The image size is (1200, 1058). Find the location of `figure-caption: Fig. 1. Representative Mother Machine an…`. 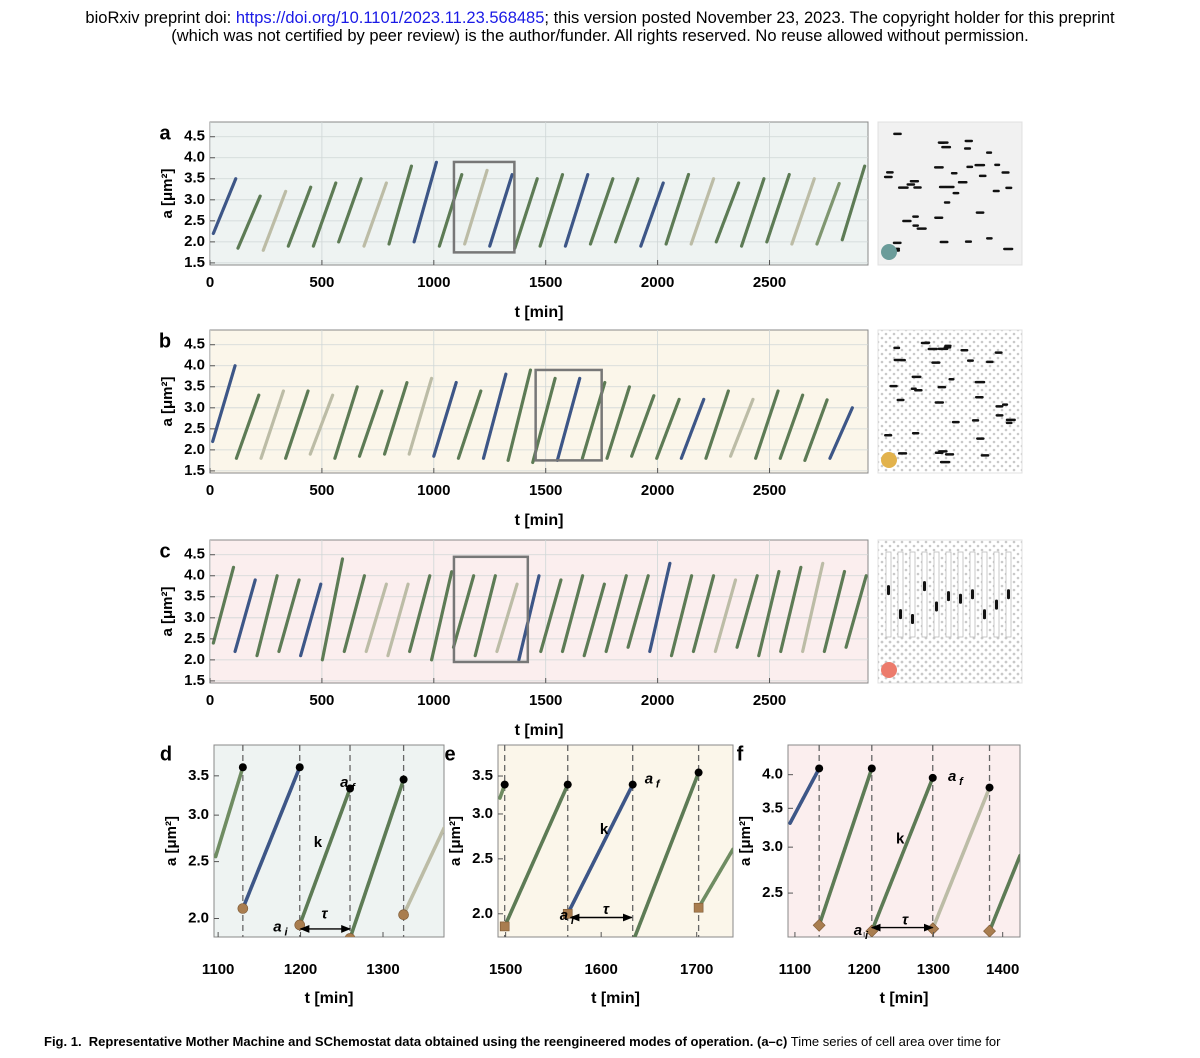

figure-caption: Fig. 1. Representative Mother Machine an… is located at coordinates (609, 1041).